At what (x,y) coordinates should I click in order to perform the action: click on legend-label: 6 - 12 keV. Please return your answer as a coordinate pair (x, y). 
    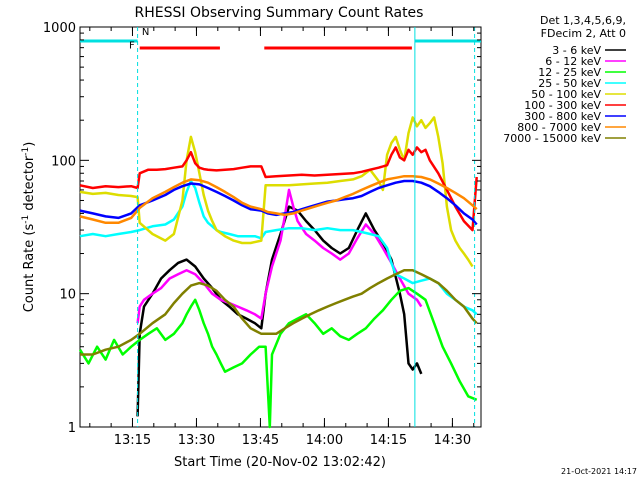
    Looking at the image, I should click on (573, 61).